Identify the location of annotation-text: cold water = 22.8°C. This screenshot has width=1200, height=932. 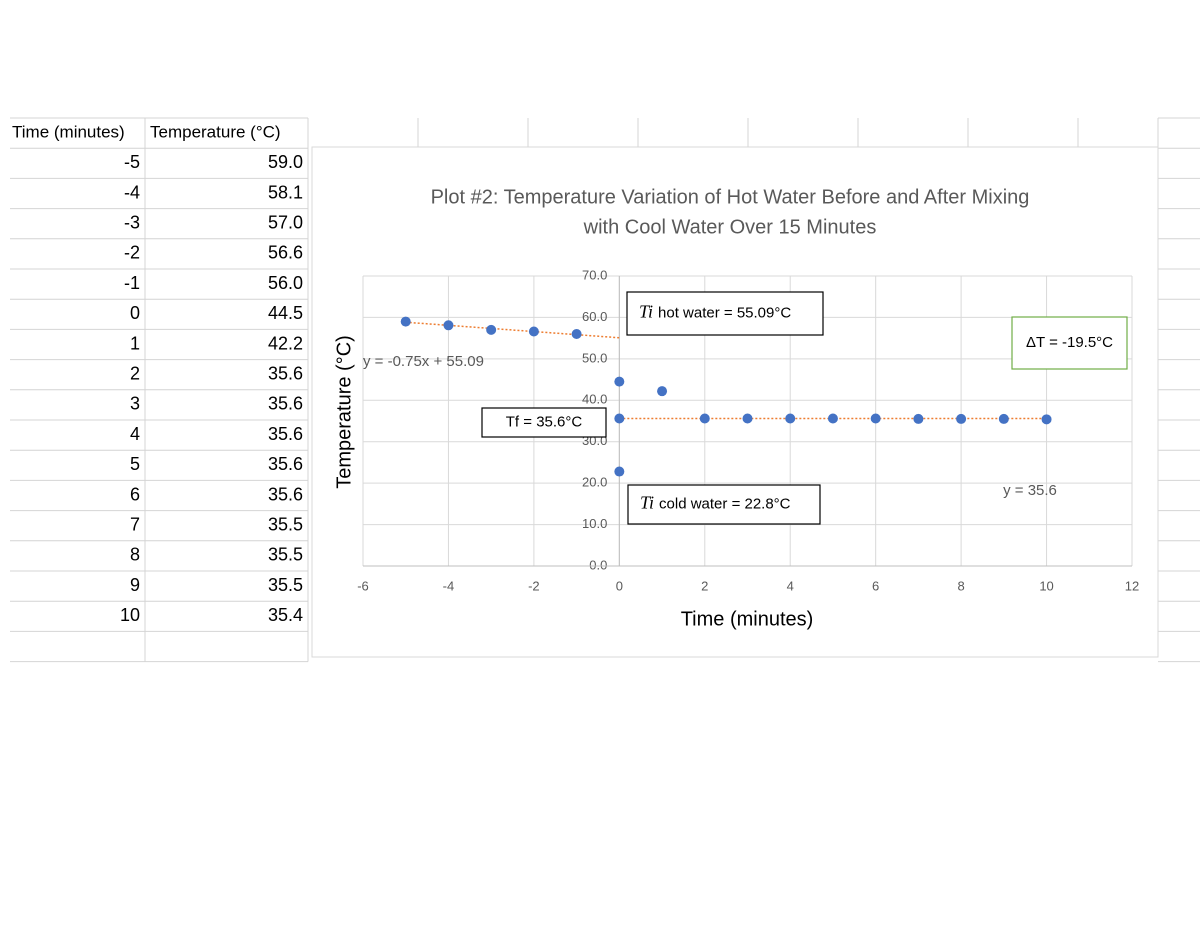
(725, 503).